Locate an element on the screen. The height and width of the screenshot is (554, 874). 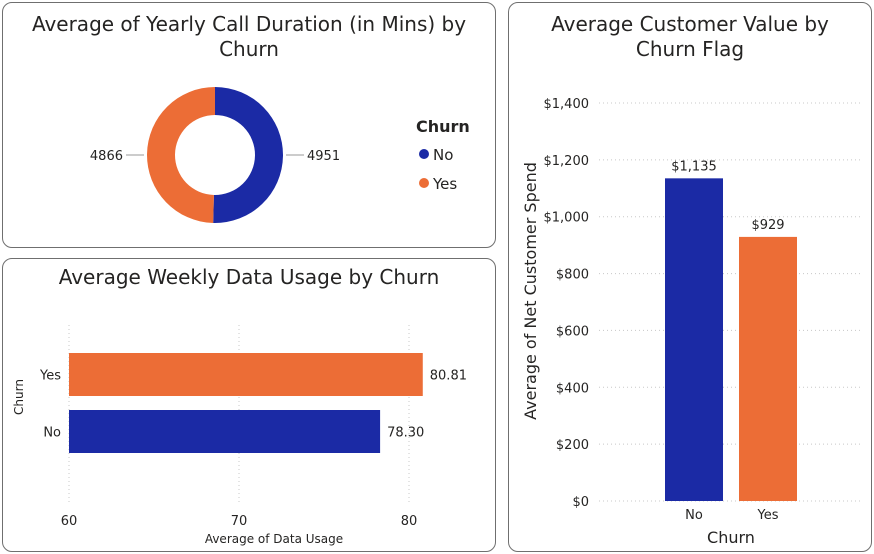
hbar-y-axis-title: Churn is located at coordinates (19, 397).